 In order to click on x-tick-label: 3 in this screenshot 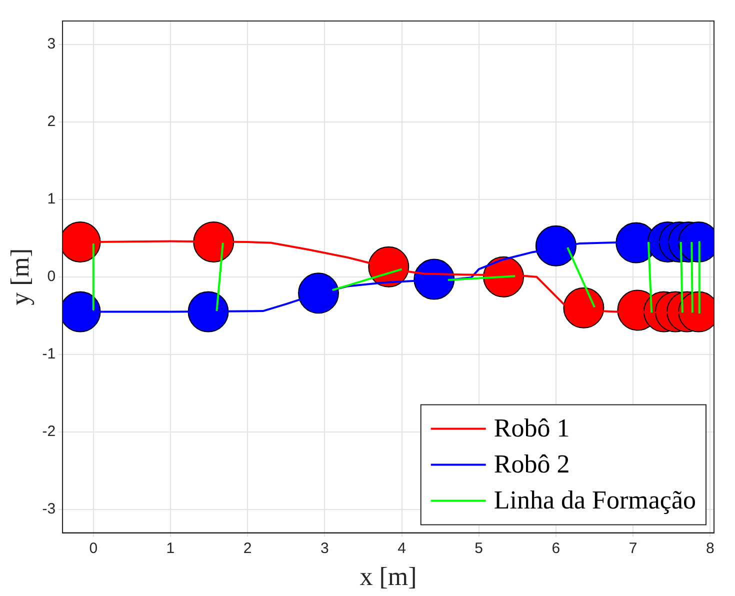, I will do `click(324, 548)`.